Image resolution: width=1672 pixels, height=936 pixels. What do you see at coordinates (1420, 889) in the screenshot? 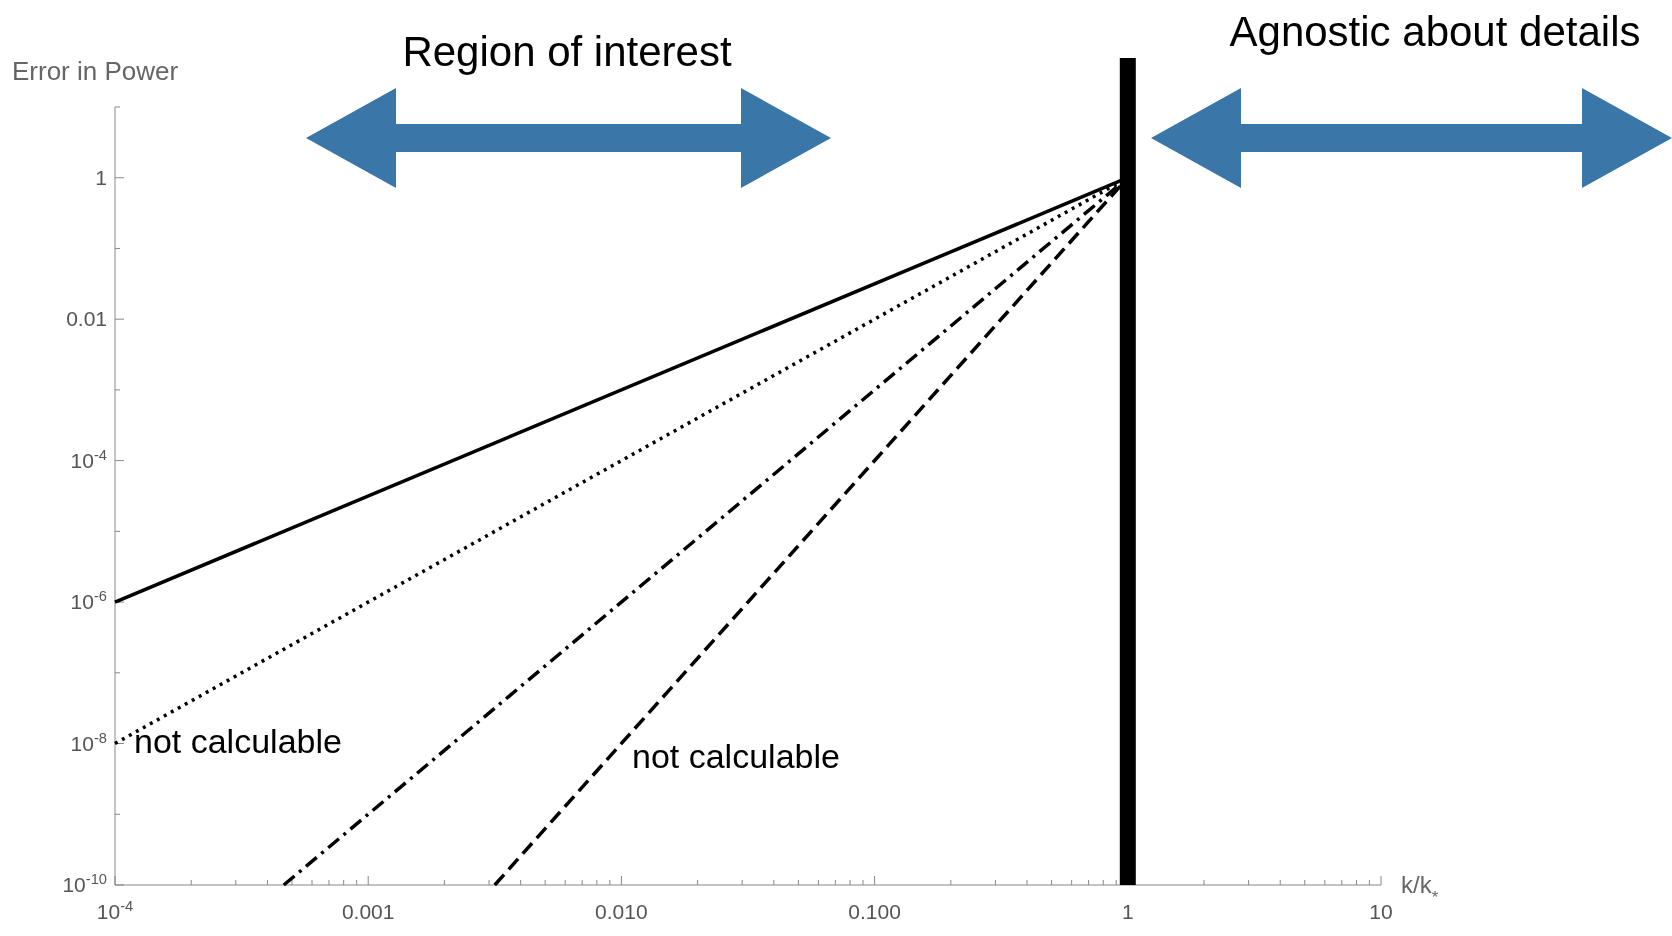
I see `x-axis-title: k/k$_{*}$` at bounding box center [1420, 889].